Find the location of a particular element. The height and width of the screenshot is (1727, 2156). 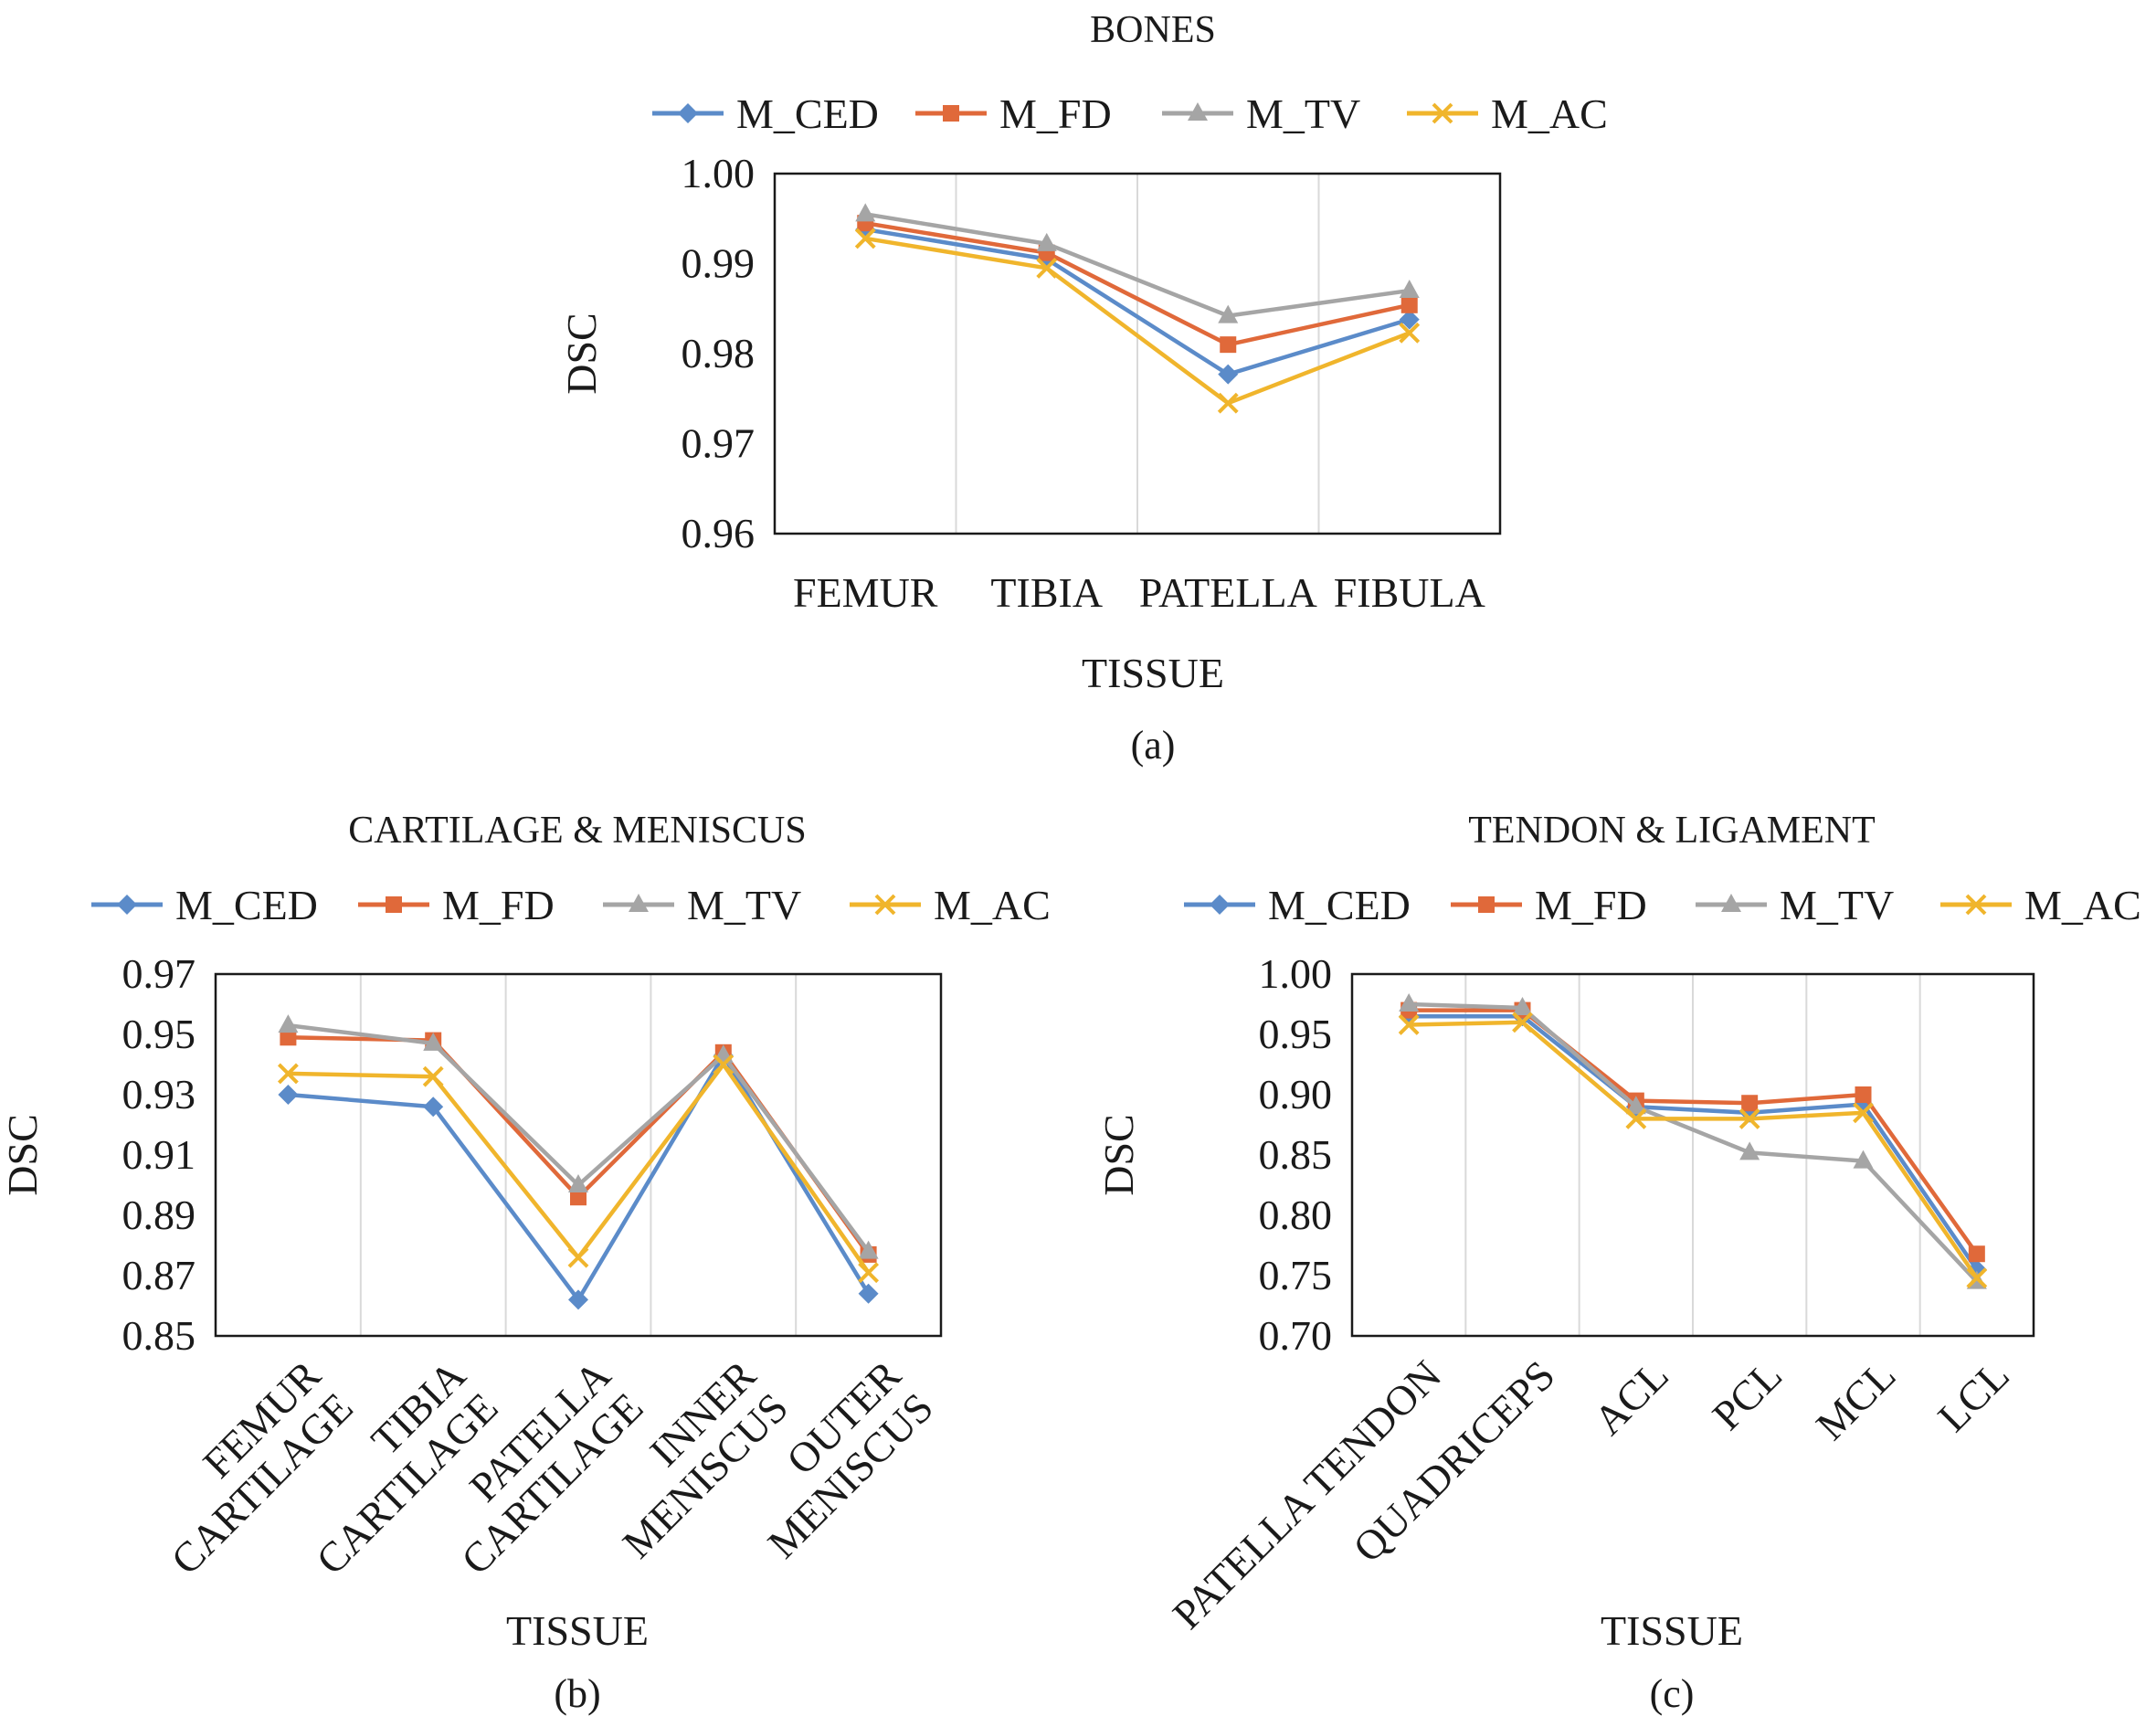

panel-b-legend-label-m-ced: M_CED is located at coordinates (246, 905).